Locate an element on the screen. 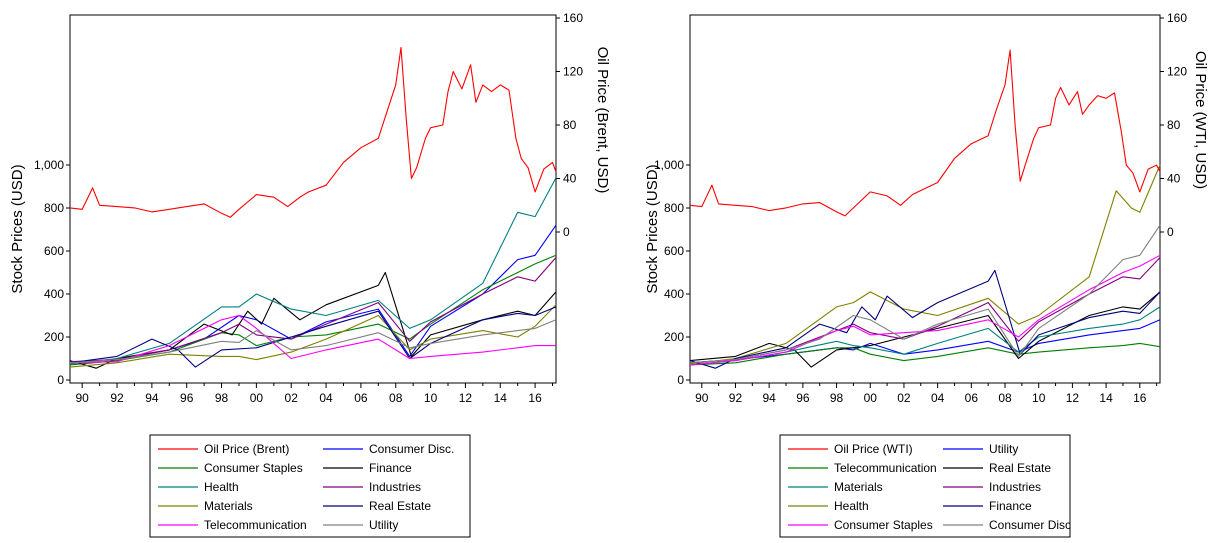  series-line-consumer-staples is located at coordinates (313, 310).